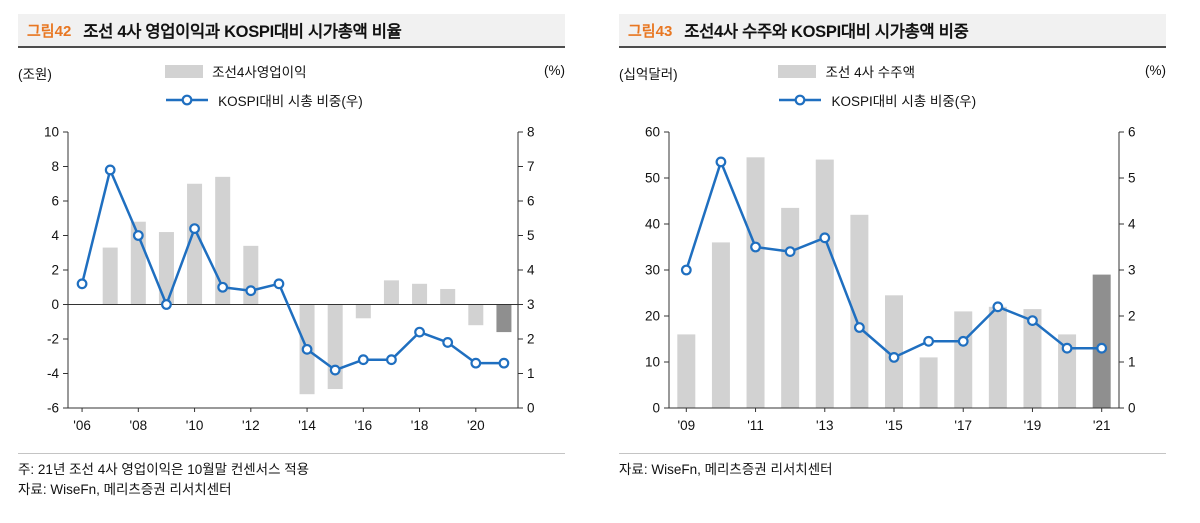 This screenshot has height=523, width=1200. What do you see at coordinates (687, 425) in the screenshot?
I see `svg-text: '09` at bounding box center [687, 425].